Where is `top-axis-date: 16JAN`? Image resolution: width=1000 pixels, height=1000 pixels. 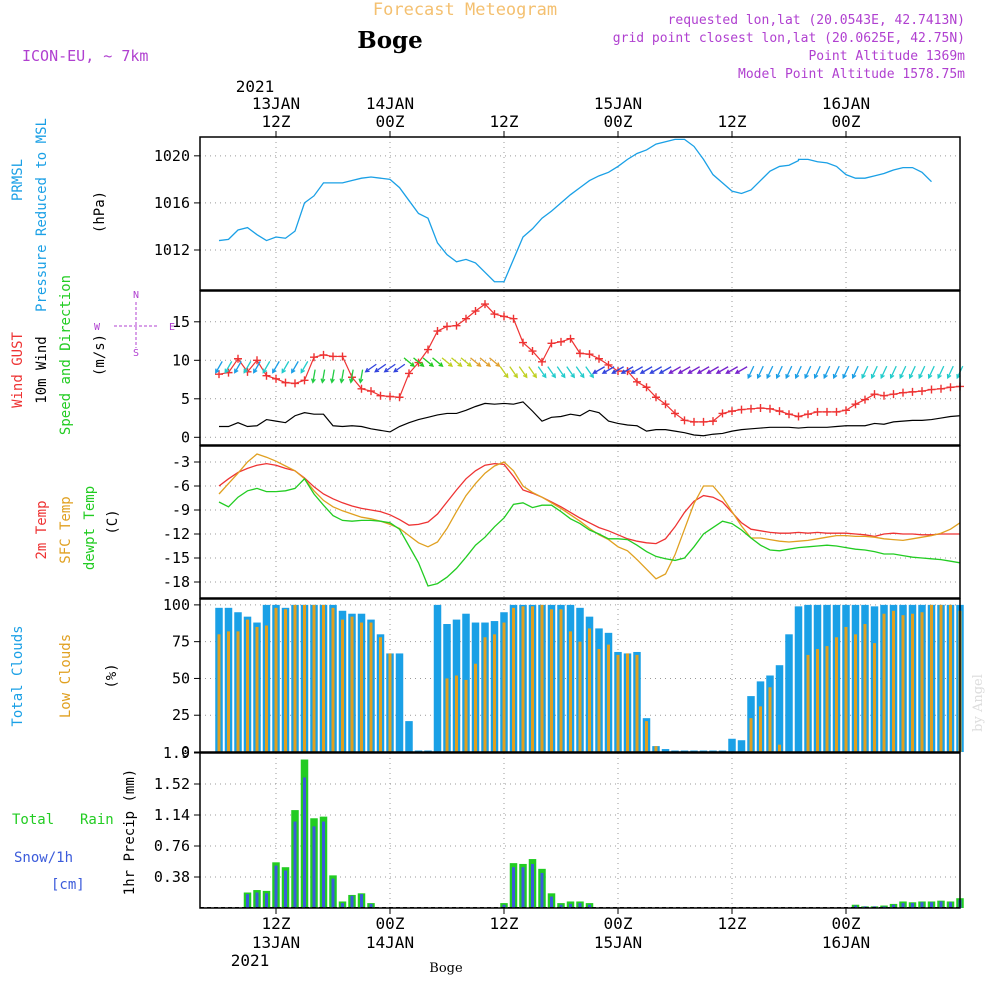
top-axis-date: 16JAN is located at coordinates (846, 103).